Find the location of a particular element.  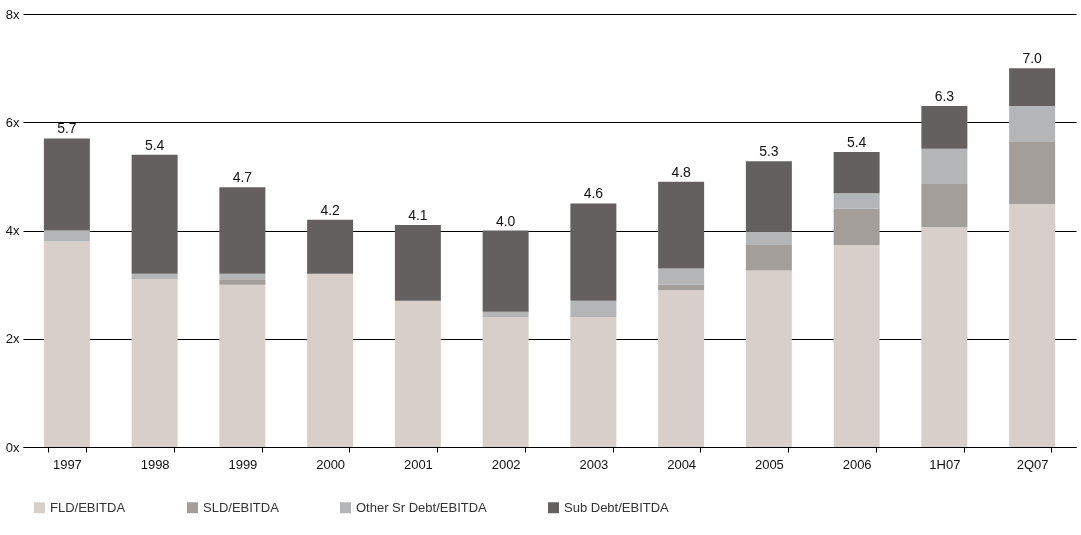

x-tick-label: 2Q07 is located at coordinates (1032, 464).